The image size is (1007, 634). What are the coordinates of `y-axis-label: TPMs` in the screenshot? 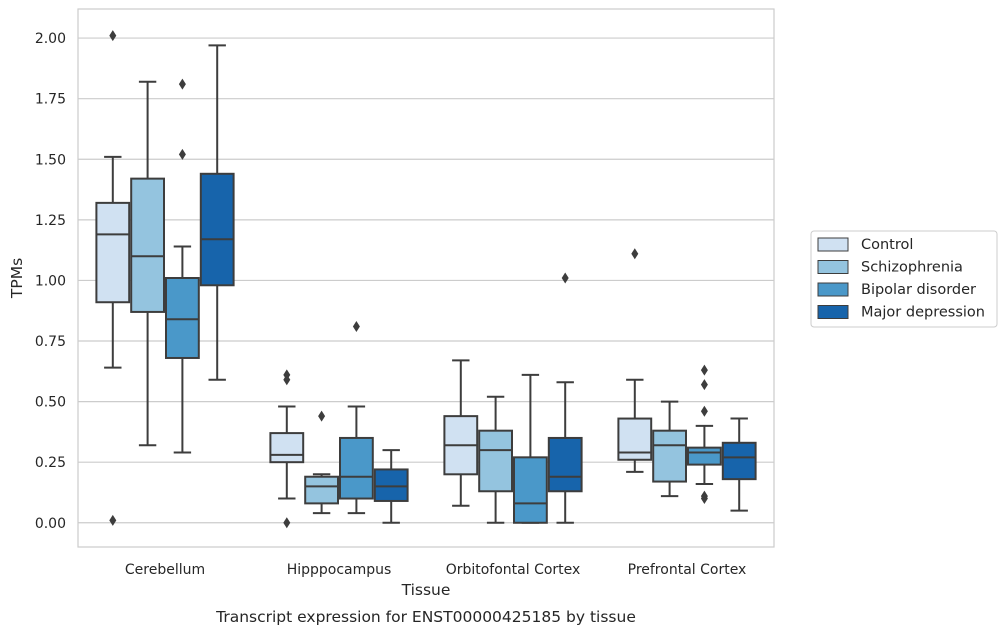 It's located at (17, 278).